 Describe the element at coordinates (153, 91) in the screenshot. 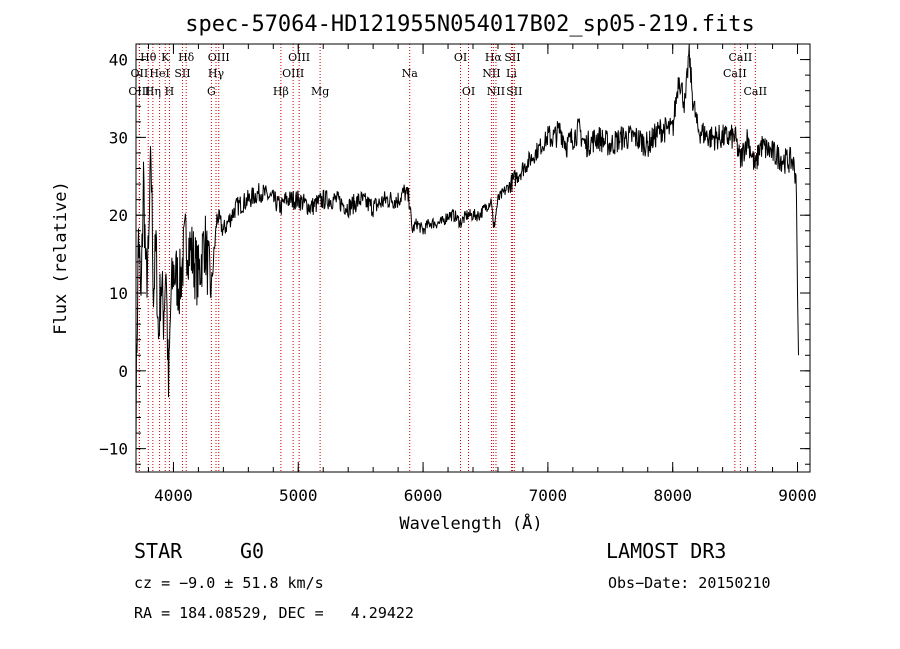

I see `spectral-line-label: Hη` at that location.